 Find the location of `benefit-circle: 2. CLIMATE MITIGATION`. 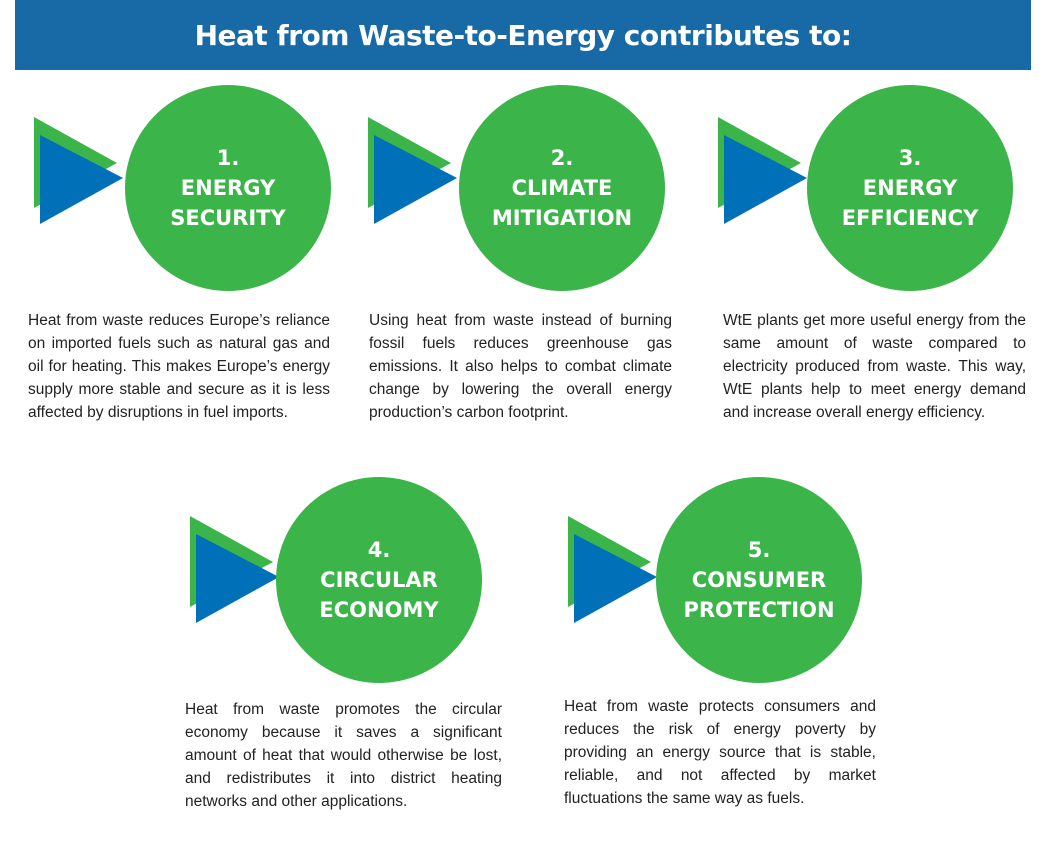

benefit-circle: 2. CLIMATE MITIGATION is located at coordinates (562, 188).